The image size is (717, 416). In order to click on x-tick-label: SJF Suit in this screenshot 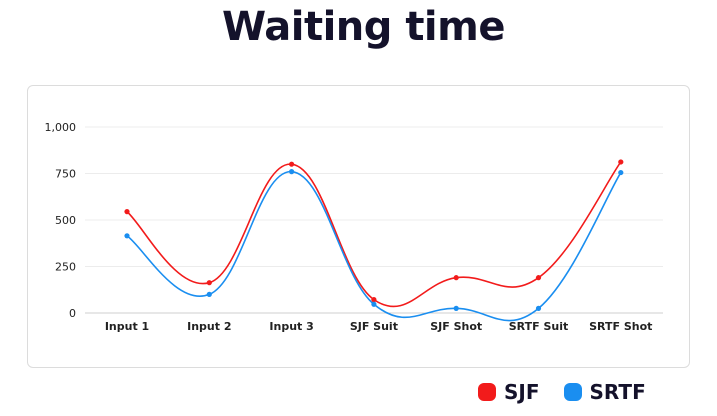, I will do `click(374, 326)`.